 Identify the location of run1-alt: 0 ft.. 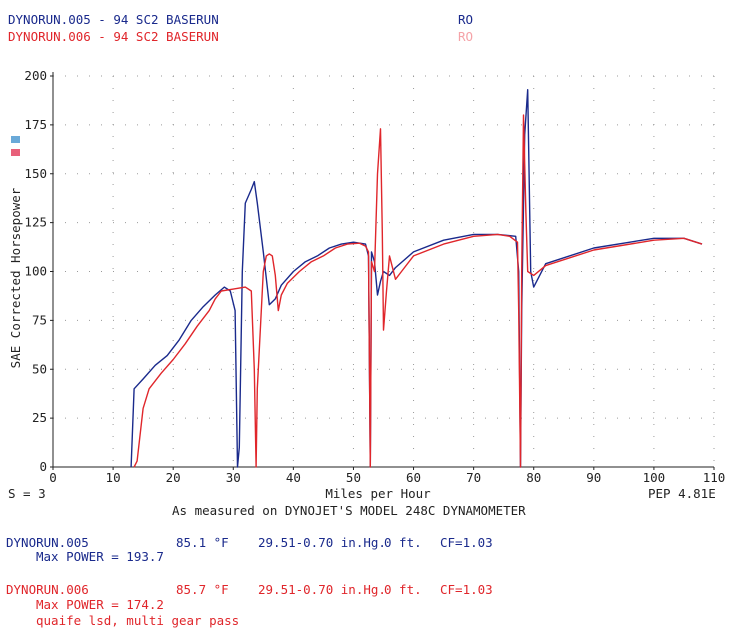
(403, 542).